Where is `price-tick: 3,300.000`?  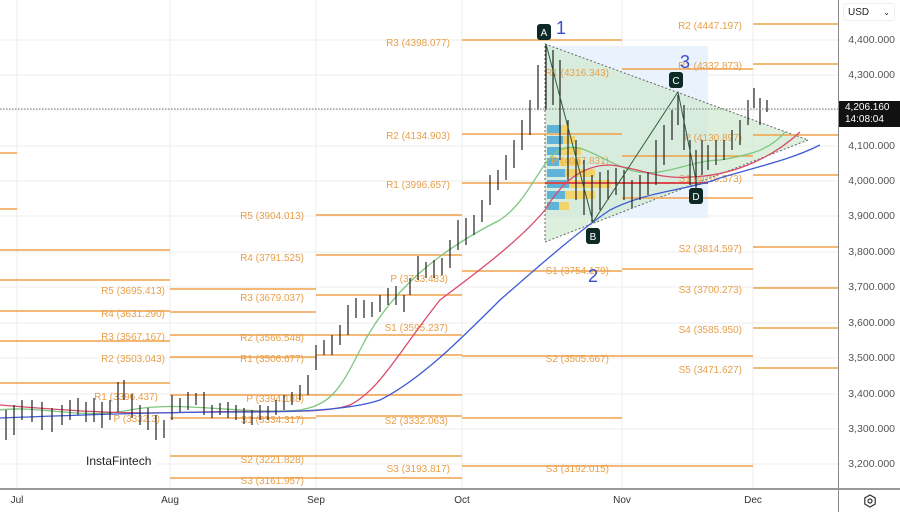 price-tick: 3,300.000 is located at coordinates (871, 429).